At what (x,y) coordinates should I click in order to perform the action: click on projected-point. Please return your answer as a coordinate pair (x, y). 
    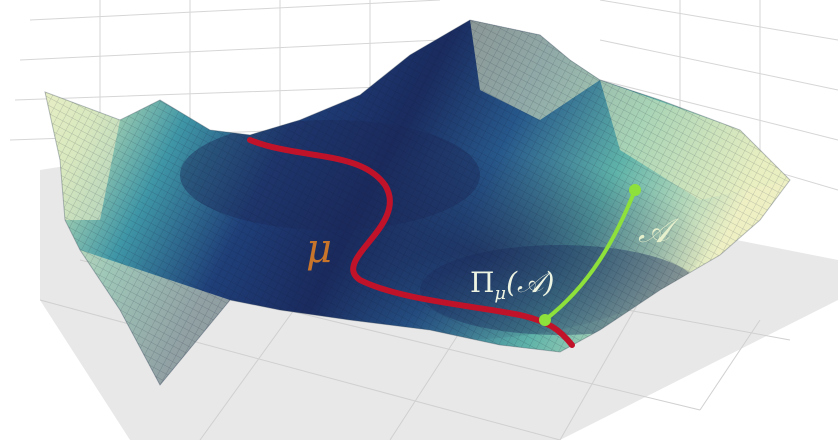
    Looking at the image, I should click on (545, 320).